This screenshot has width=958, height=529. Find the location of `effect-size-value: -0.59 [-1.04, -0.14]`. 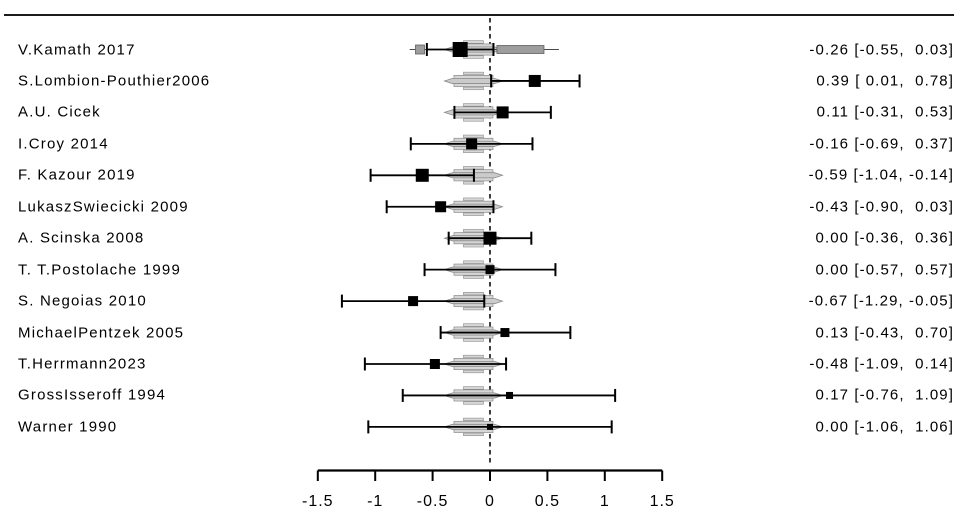

effect-size-value: -0.59 [-1.04, -0.14] is located at coordinates (881, 175).